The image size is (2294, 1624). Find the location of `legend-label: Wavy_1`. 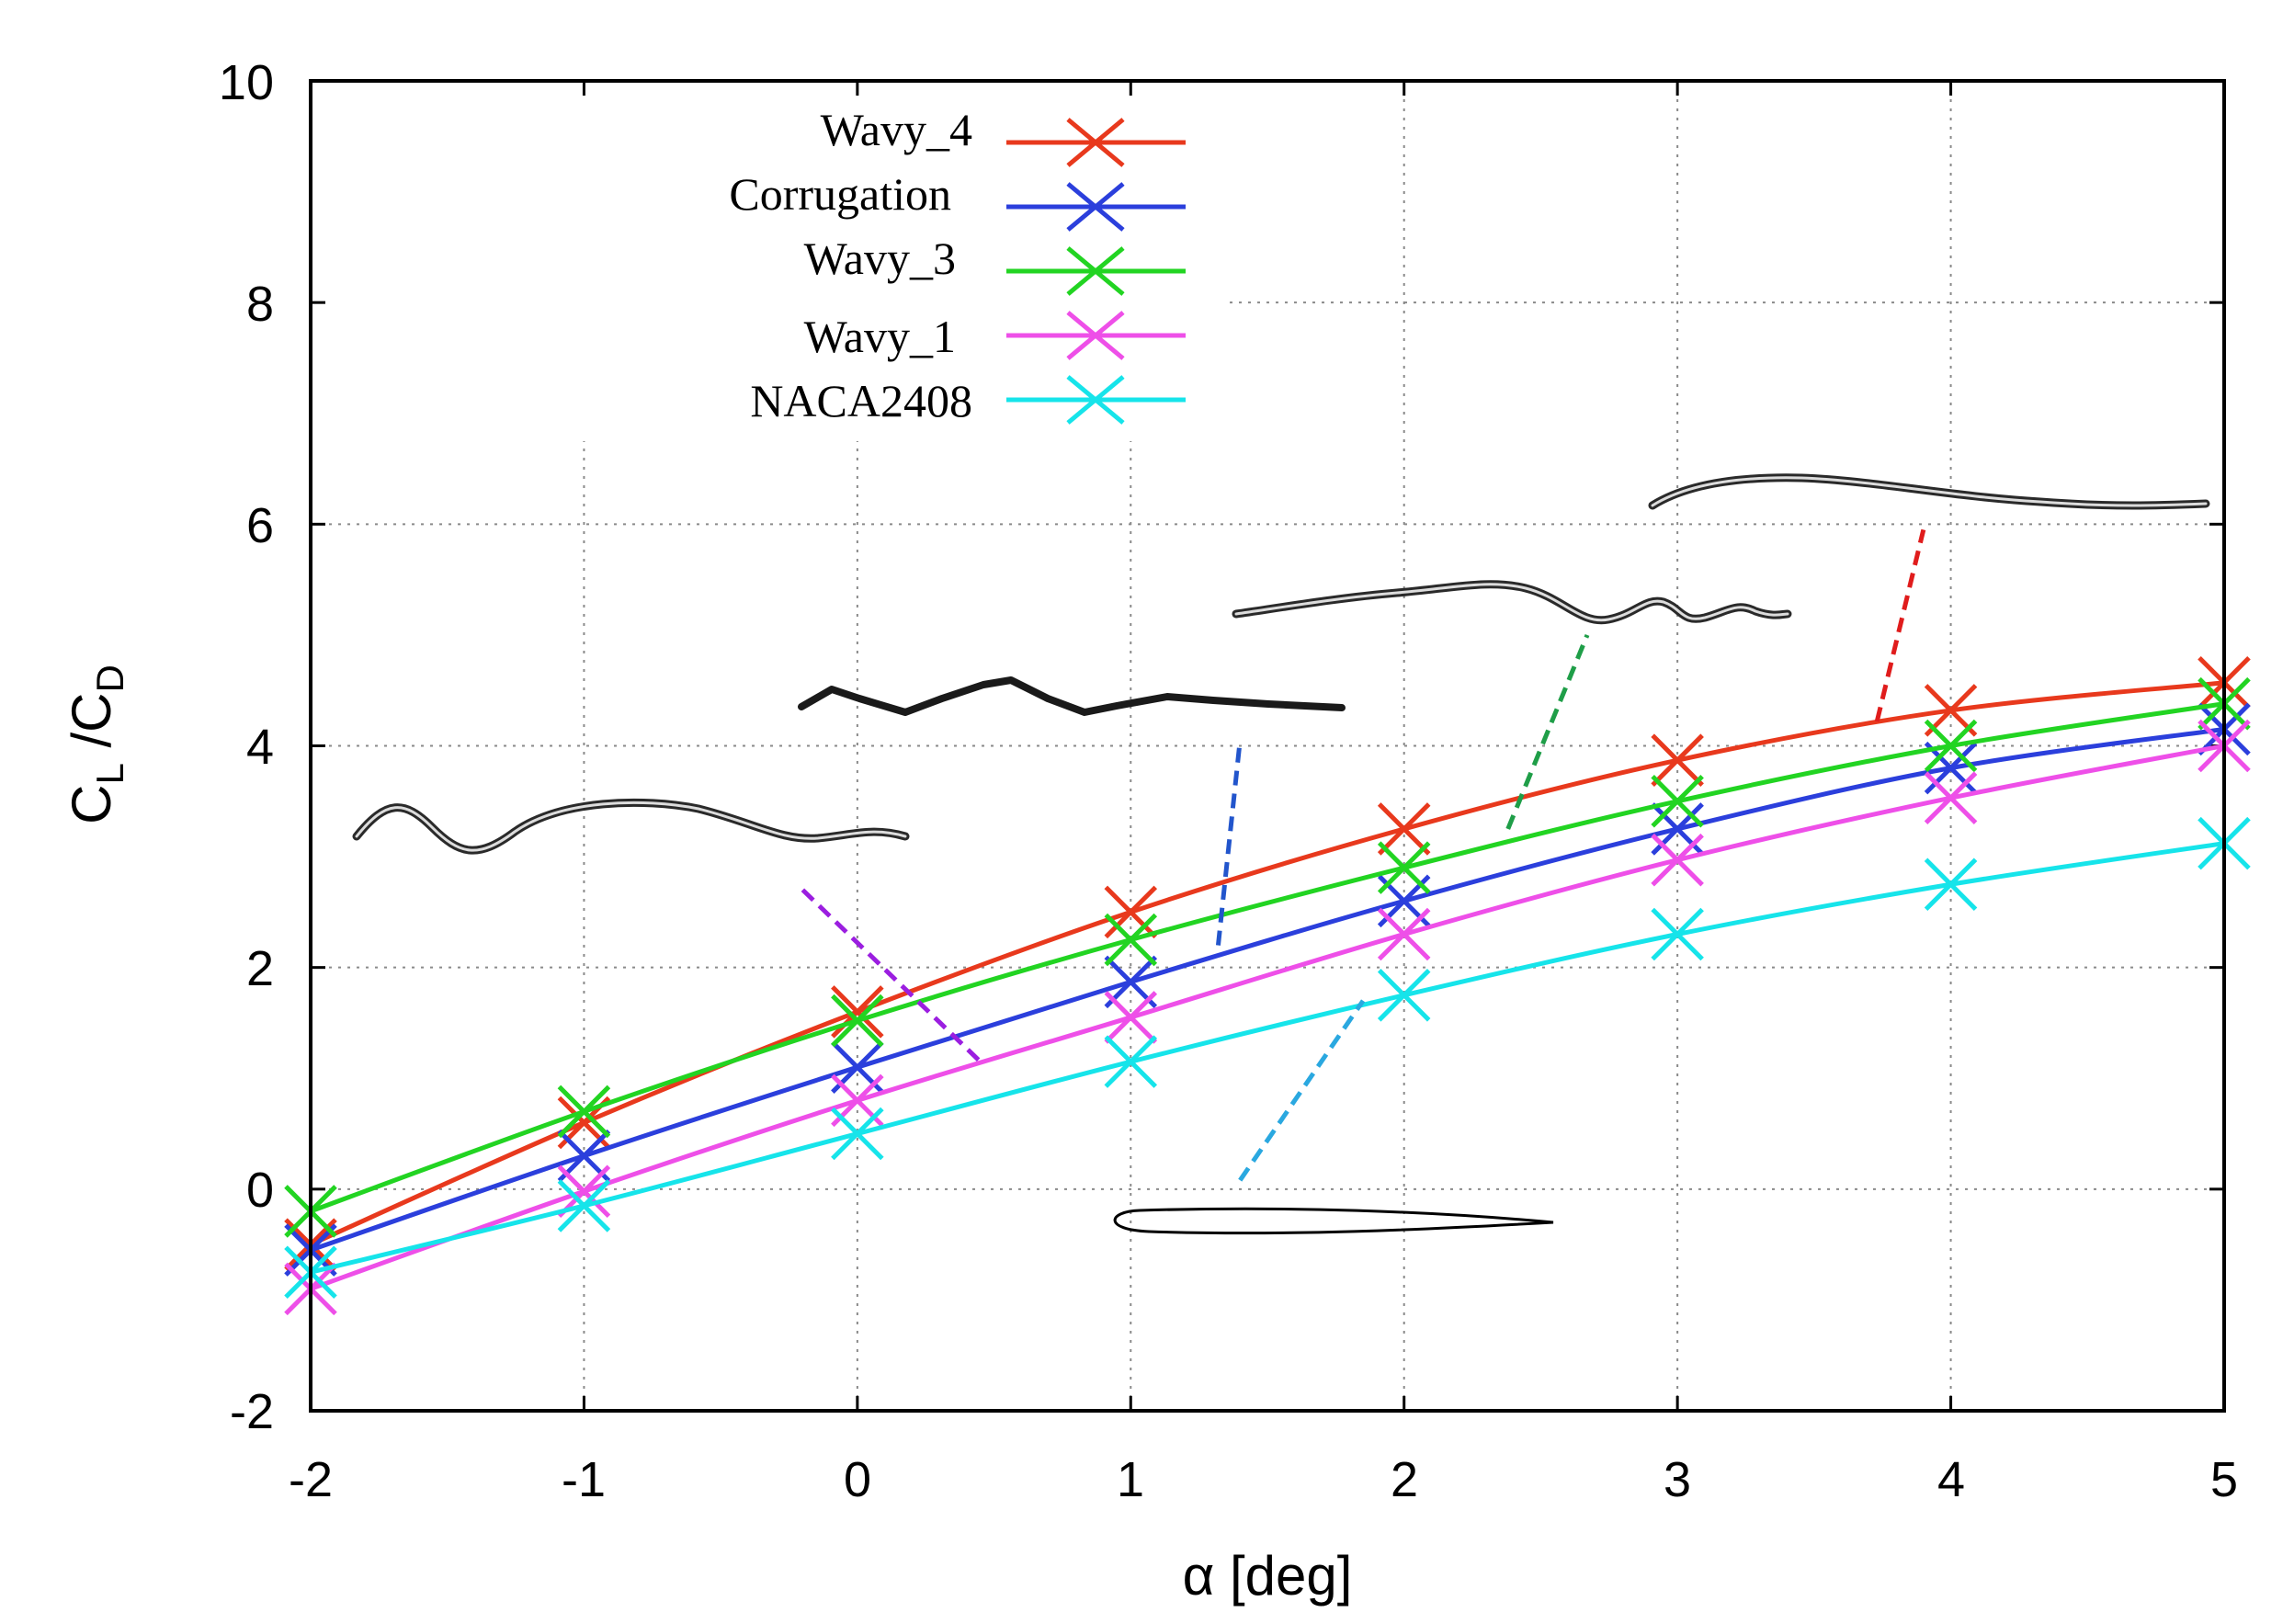

legend-label: Wavy_1 is located at coordinates (880, 337).